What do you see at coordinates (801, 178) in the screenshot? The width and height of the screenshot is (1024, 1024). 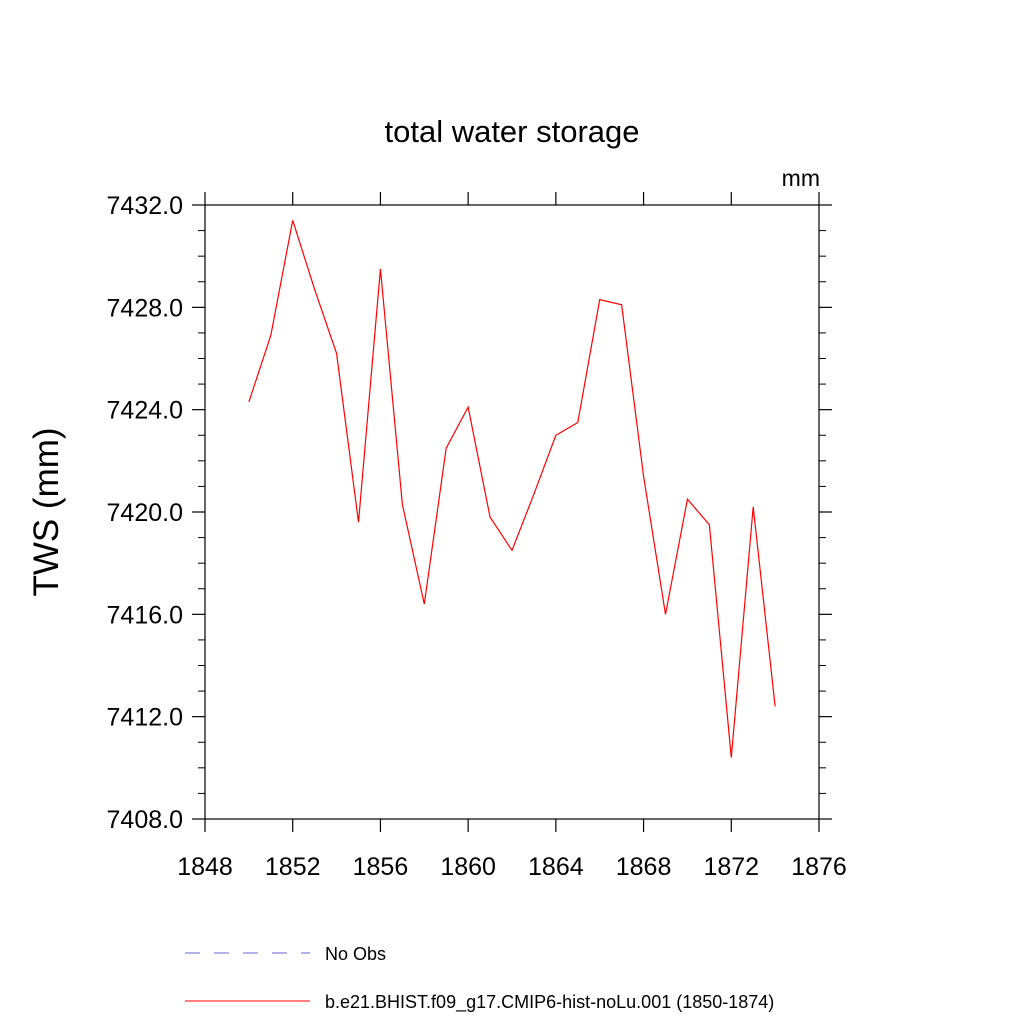 I see `units-label: mm` at bounding box center [801, 178].